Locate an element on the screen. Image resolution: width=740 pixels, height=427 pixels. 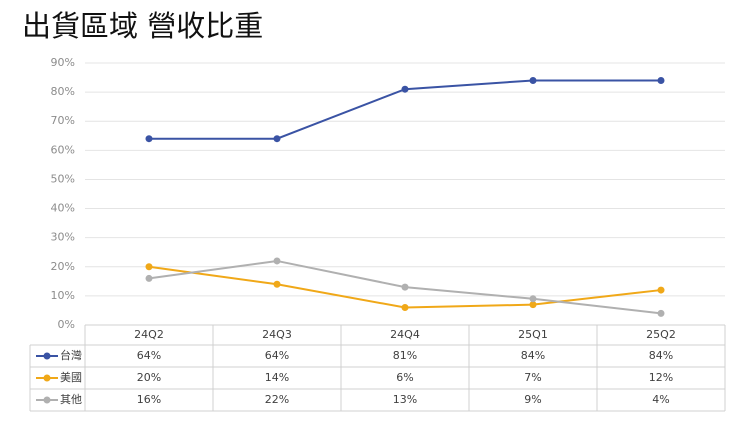
table-value: 14% is located at coordinates (277, 377).